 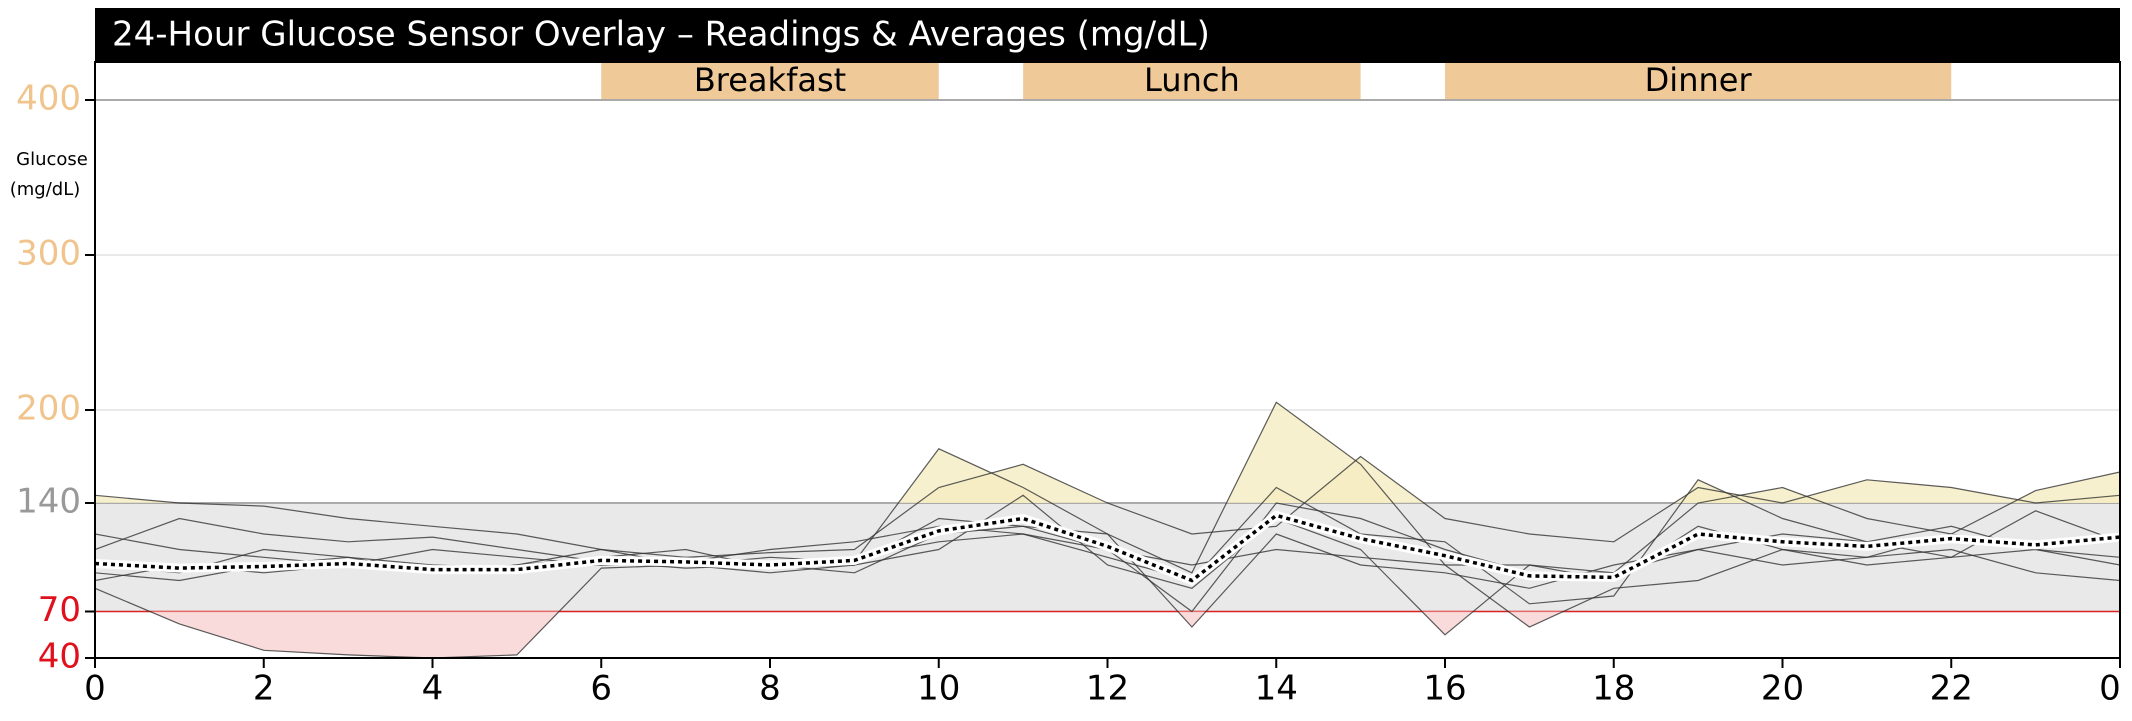 I want to click on y-tick-label: 300, so click(x=48, y=254).